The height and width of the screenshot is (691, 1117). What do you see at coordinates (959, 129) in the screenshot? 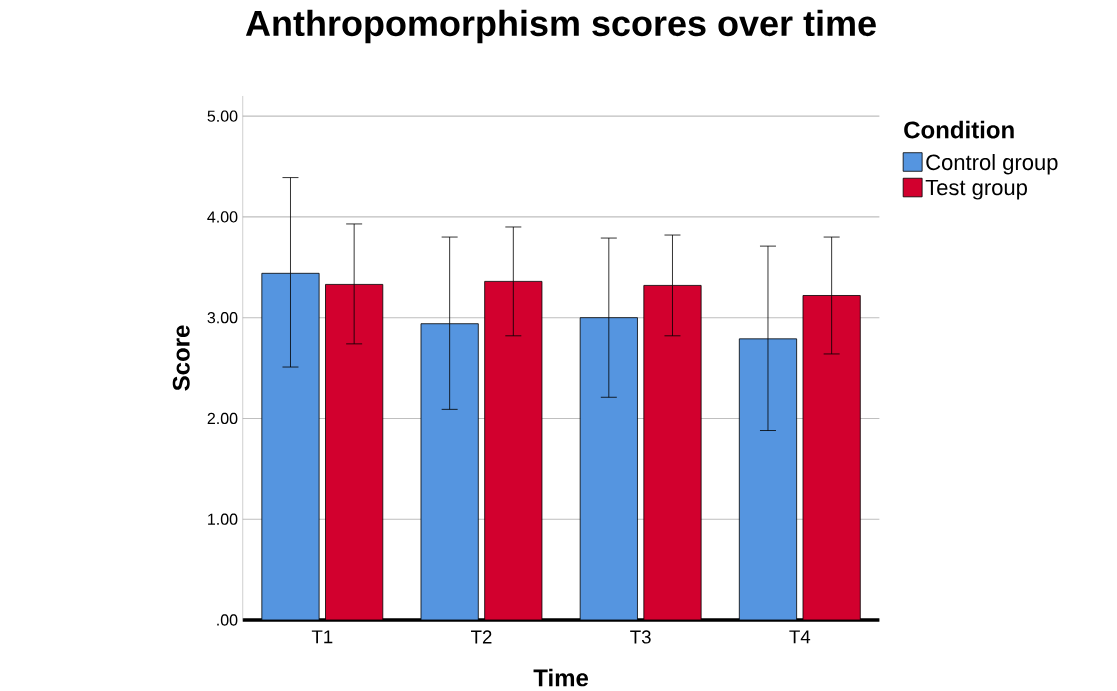
I see `legend-title: Condition` at bounding box center [959, 129].